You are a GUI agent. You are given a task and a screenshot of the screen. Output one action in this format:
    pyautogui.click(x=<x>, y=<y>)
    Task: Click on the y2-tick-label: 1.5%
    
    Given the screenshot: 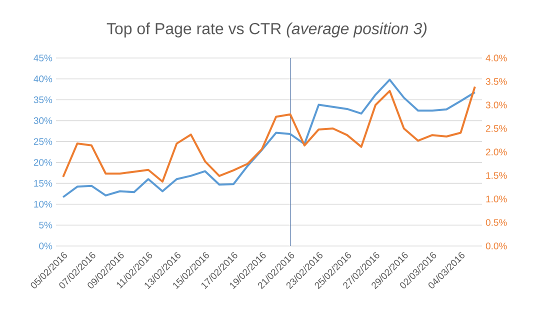 What is the action you would take?
    pyautogui.click(x=496, y=175)
    